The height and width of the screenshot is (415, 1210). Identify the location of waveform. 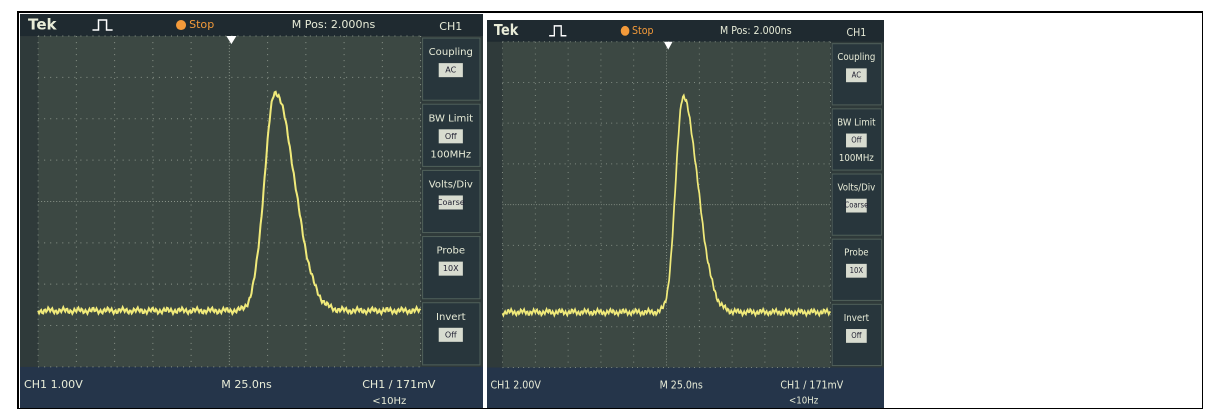
(666, 205).